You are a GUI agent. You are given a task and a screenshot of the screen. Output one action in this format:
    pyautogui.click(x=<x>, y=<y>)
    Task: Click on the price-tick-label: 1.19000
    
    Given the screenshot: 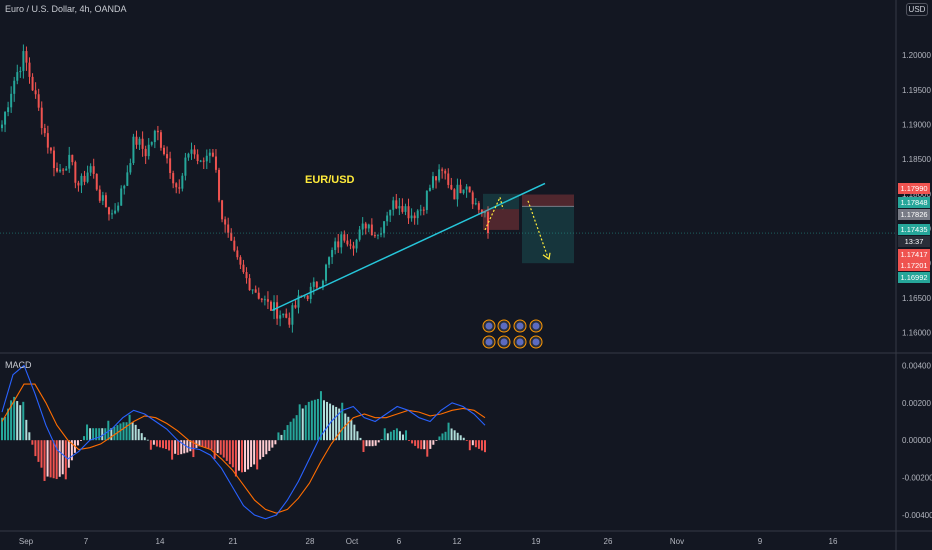 What is the action you would take?
    pyautogui.click(x=916, y=124)
    